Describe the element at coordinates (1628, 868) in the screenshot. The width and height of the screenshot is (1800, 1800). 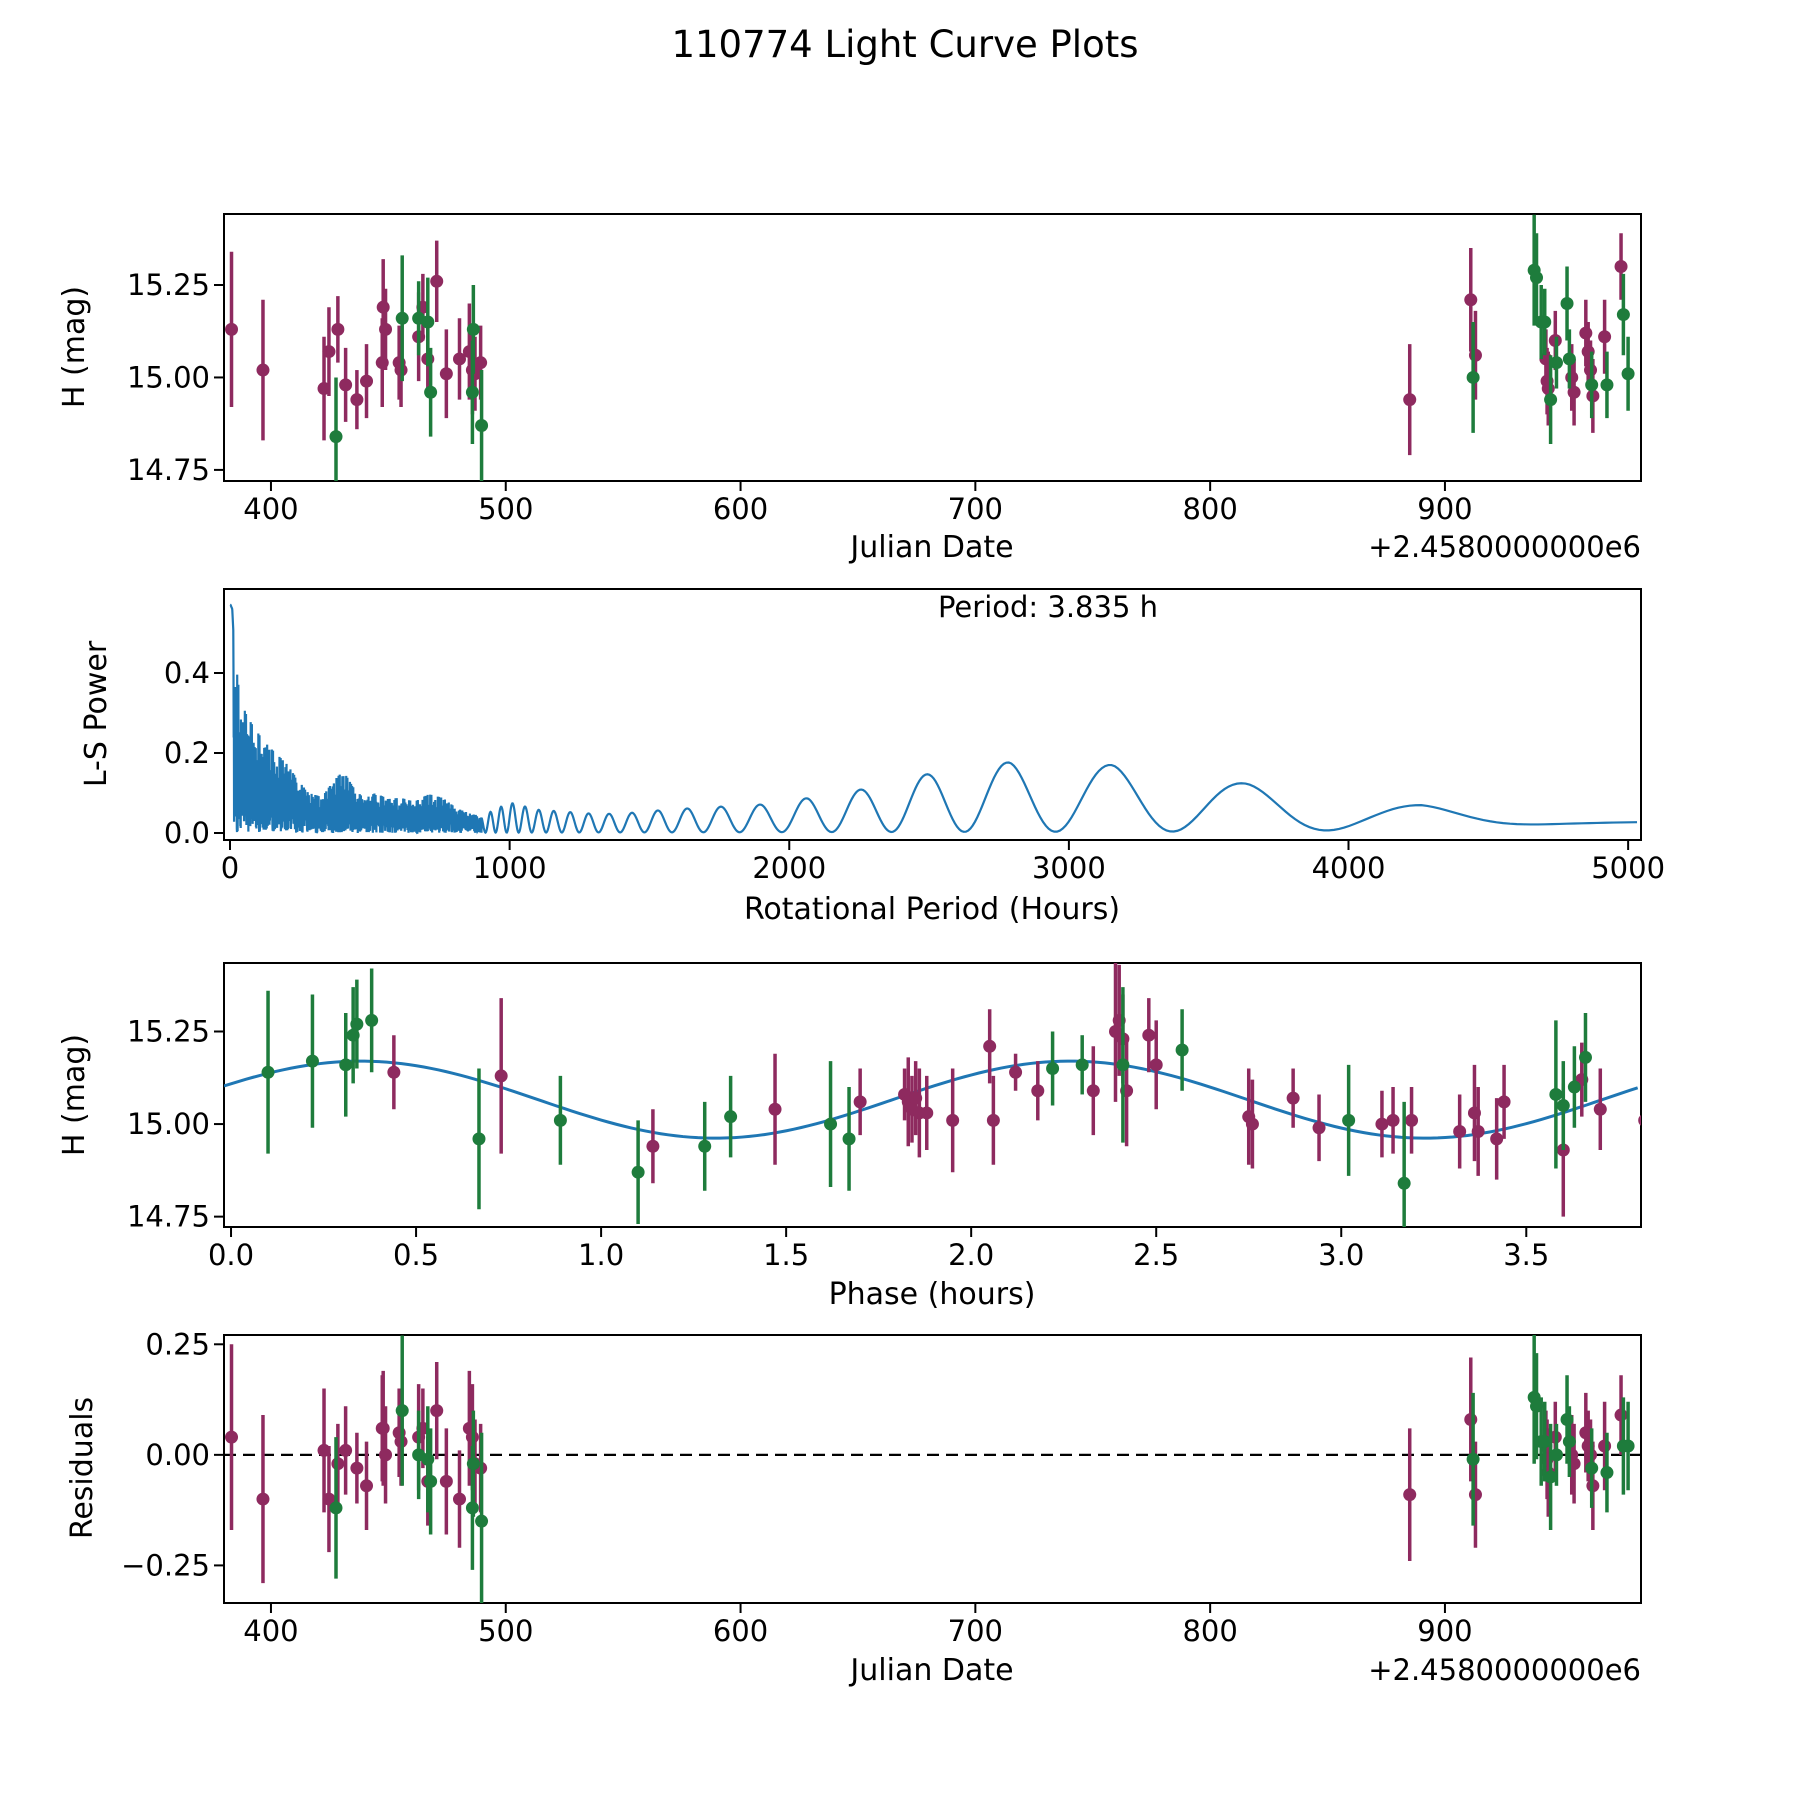
I see `x-tick-label: 5000` at that location.